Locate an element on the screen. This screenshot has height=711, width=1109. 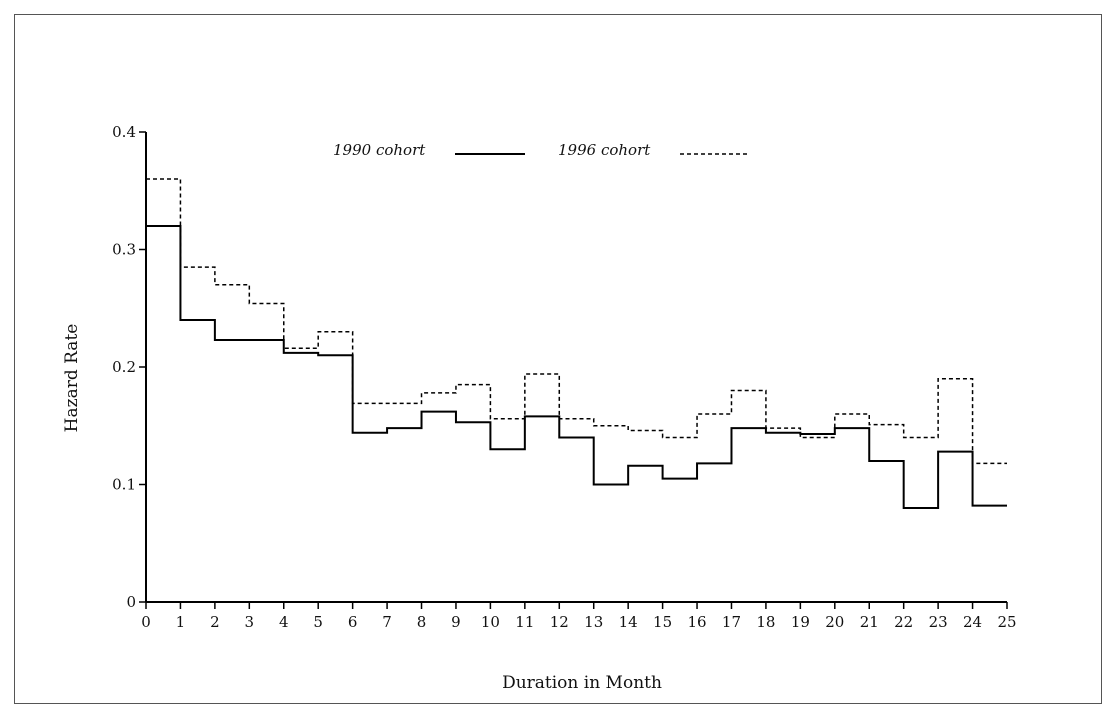
x-tick-label: 21 is located at coordinates (869, 622).